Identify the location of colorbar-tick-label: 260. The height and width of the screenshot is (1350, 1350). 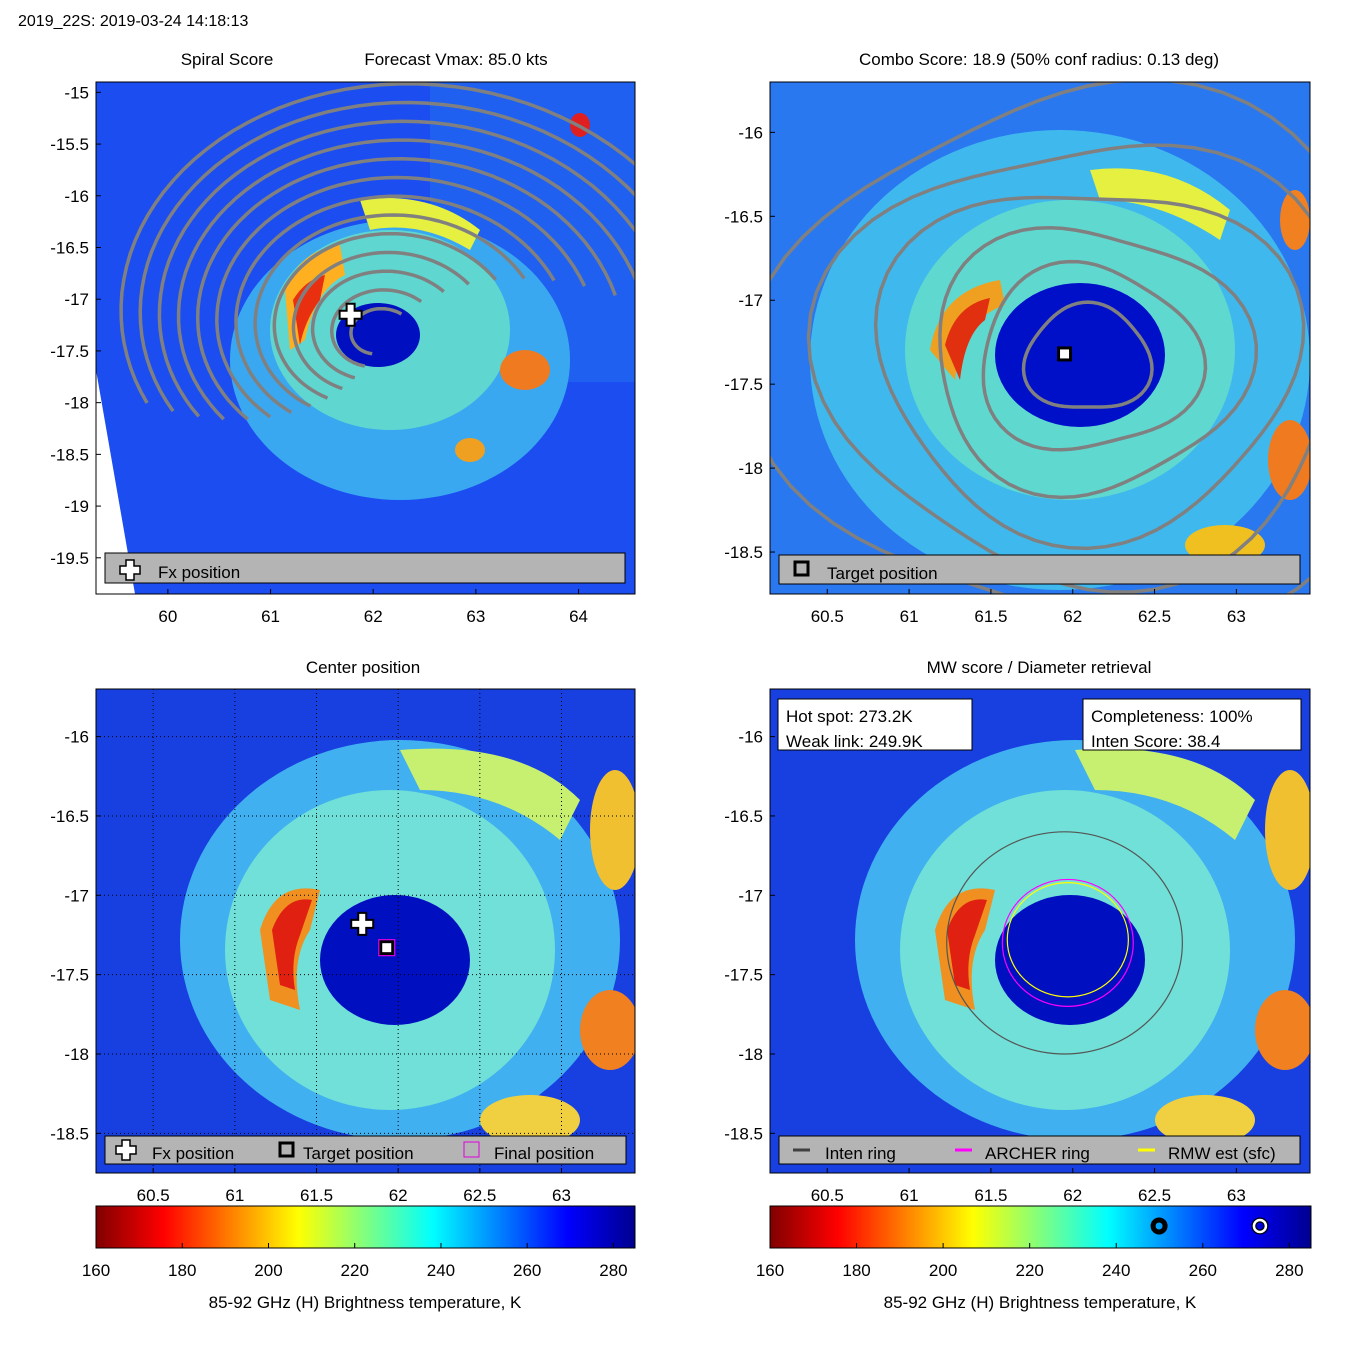
(527, 1270).